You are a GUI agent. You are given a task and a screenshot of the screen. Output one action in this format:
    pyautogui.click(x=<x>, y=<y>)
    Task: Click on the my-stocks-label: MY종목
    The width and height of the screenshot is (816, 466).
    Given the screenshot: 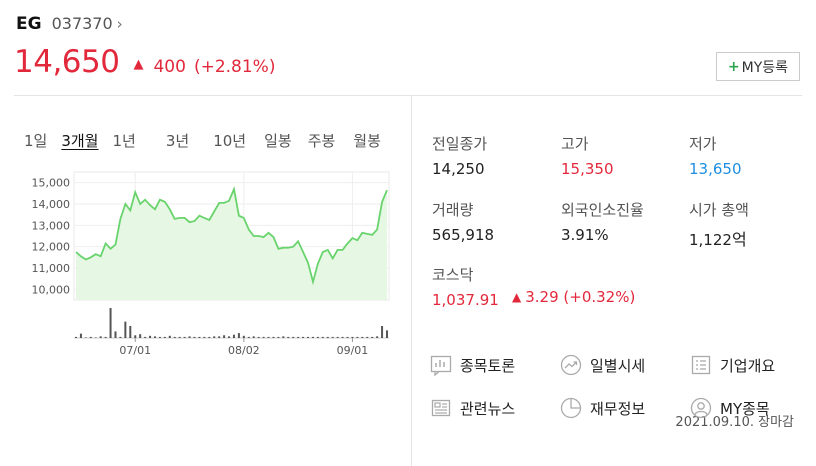 What is the action you would take?
    pyautogui.click(x=745, y=408)
    